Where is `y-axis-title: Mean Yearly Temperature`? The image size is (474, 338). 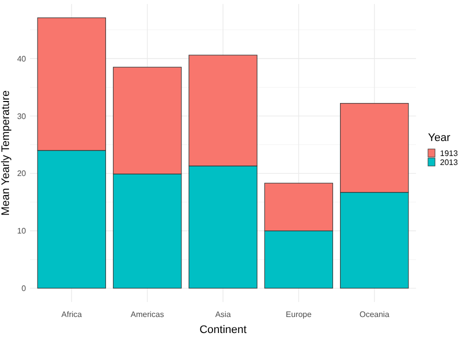
y-axis-title: Mean Yearly Temperature is located at coordinates (6, 153).